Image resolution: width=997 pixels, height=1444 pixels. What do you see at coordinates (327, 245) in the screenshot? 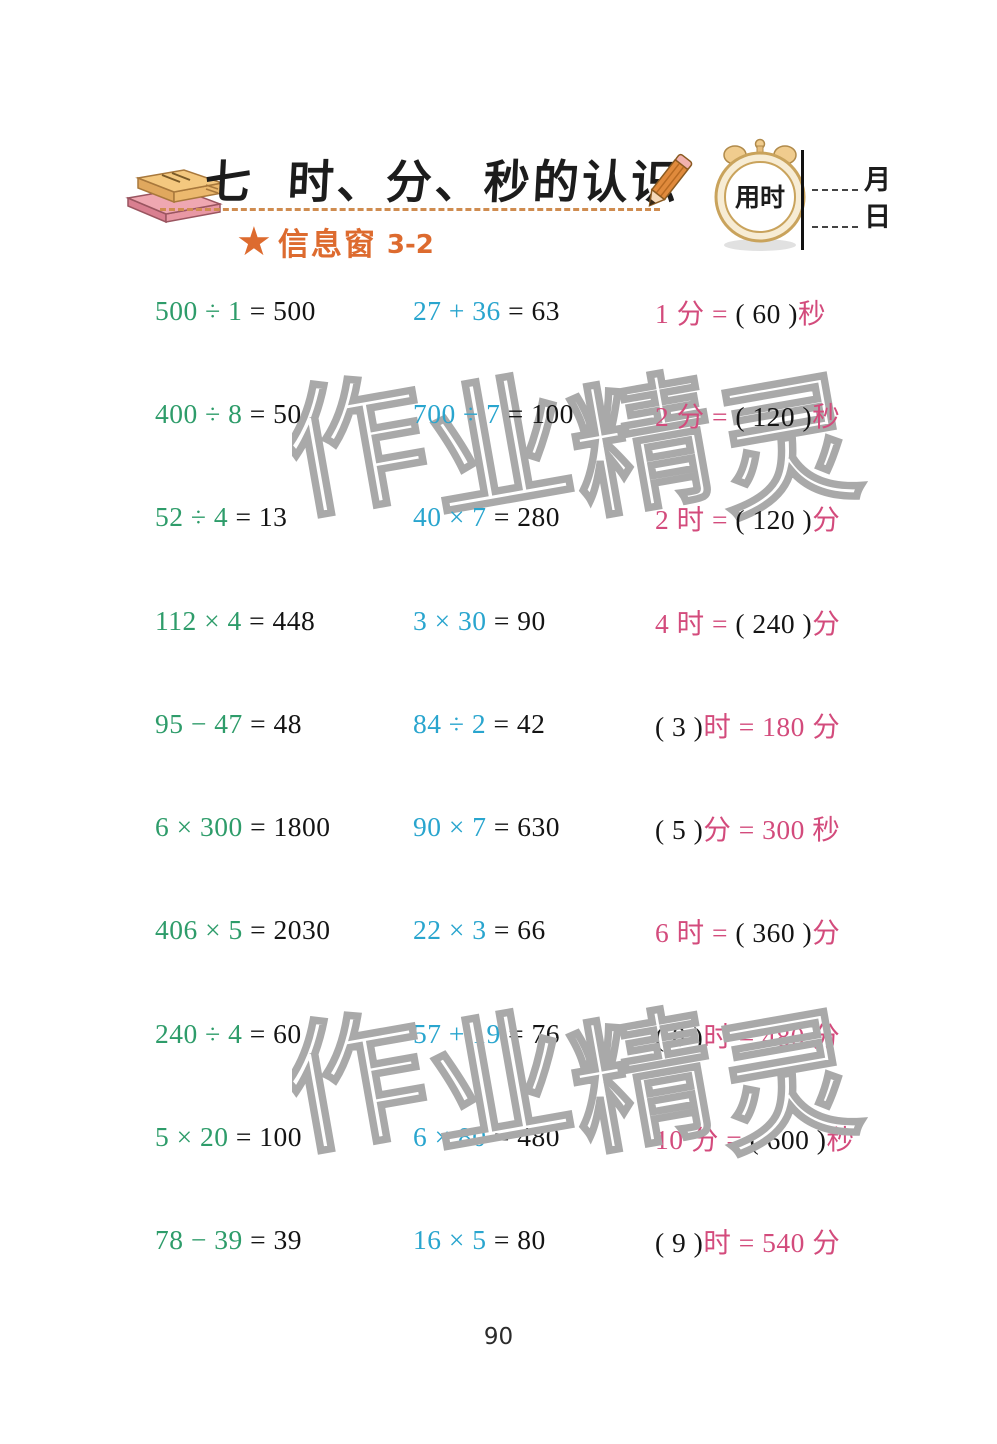
I see `section-label: 信息窗` at bounding box center [327, 245].